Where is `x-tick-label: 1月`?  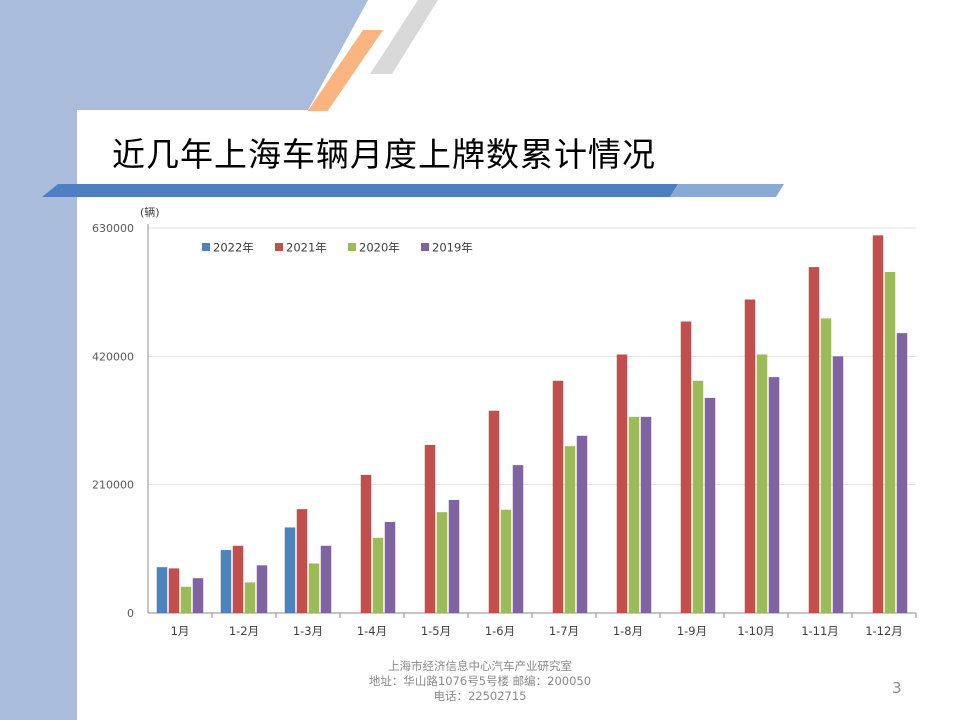 x-tick-label: 1月 is located at coordinates (180, 631).